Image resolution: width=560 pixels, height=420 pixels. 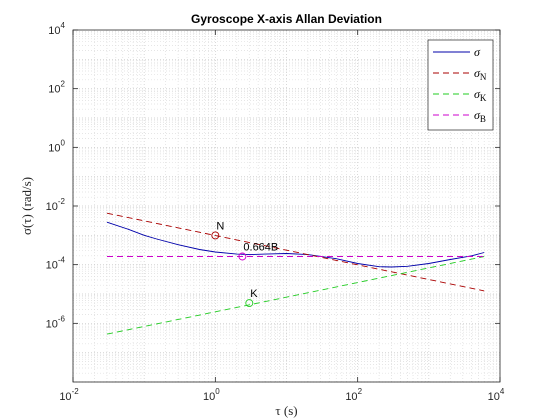 I want to click on x-tick-label: 10⁻², so click(x=69, y=395).